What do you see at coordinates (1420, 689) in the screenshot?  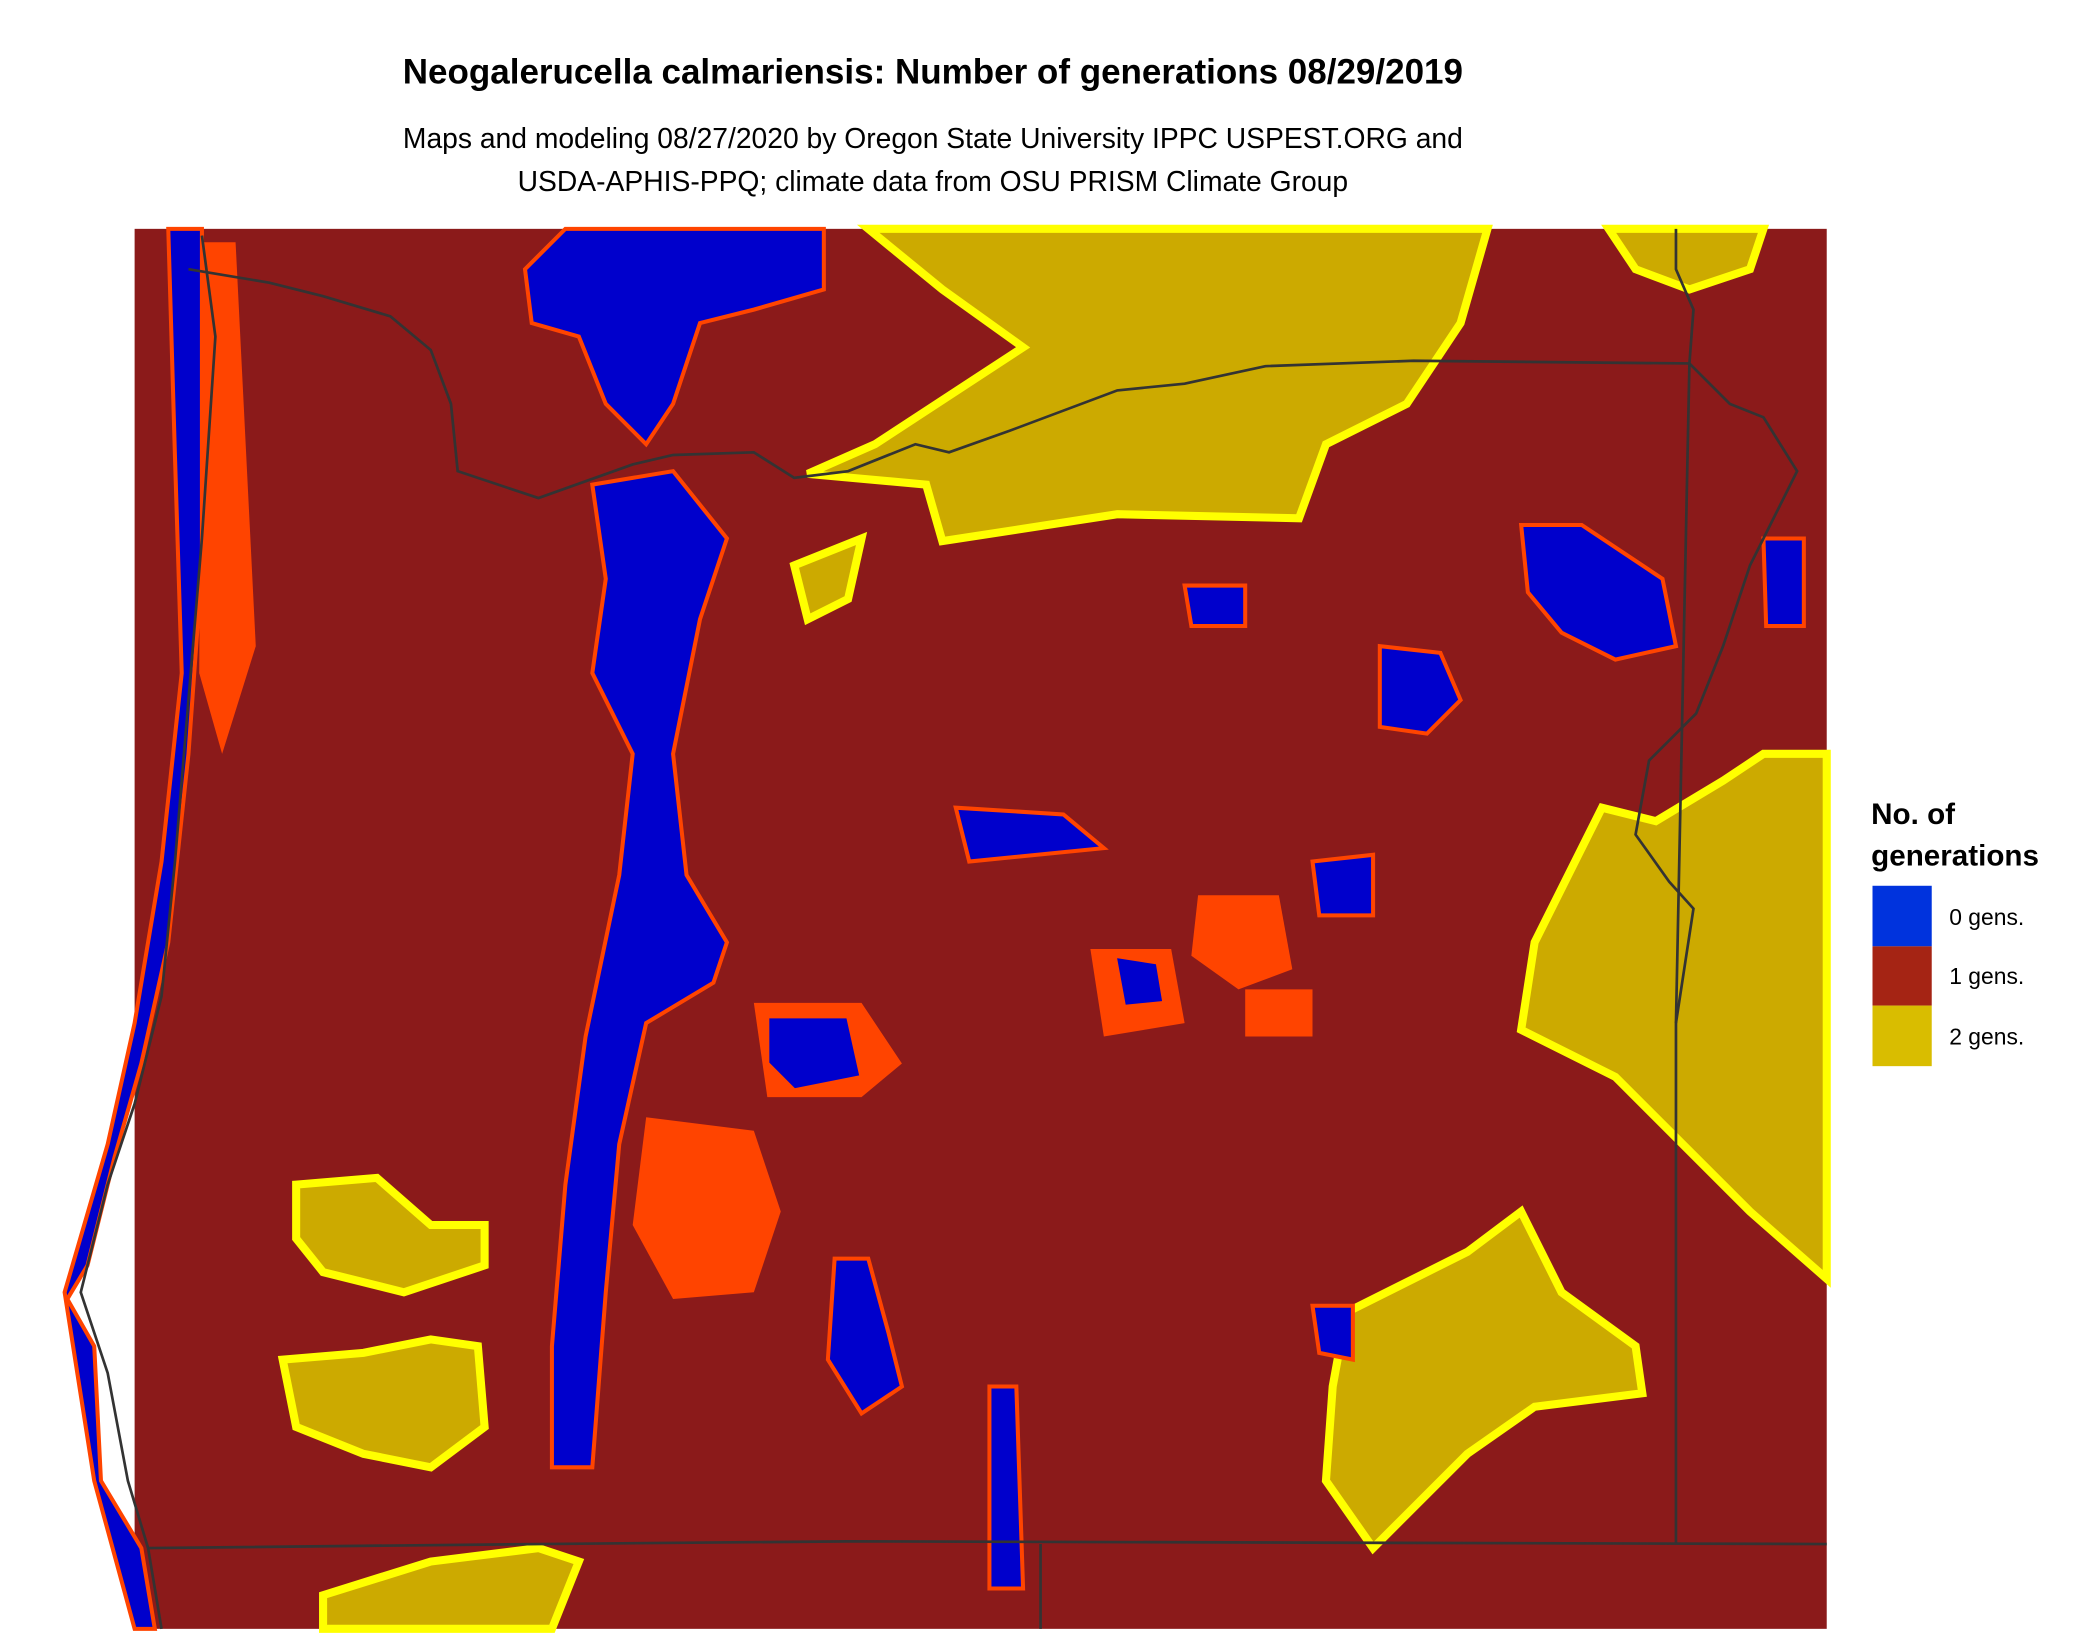 I see `zero-gens-region-ochoco` at bounding box center [1420, 689].